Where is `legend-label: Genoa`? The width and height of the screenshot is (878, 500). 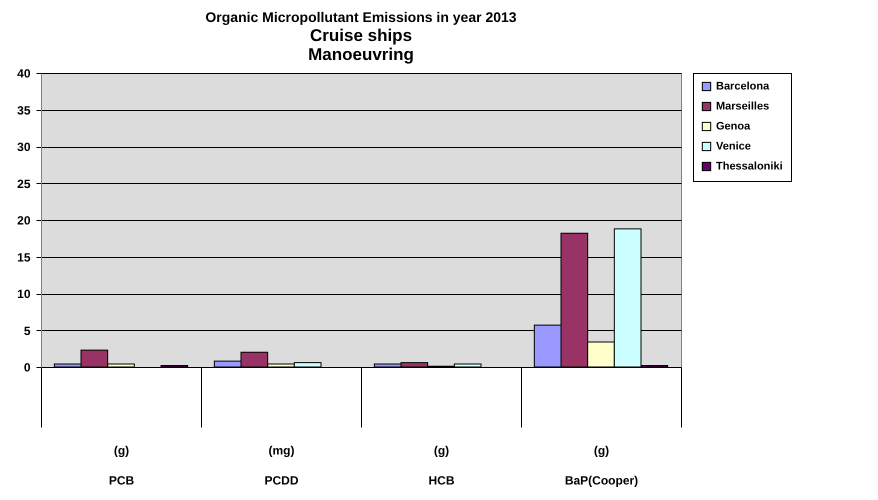
legend-label: Genoa is located at coordinates (734, 126).